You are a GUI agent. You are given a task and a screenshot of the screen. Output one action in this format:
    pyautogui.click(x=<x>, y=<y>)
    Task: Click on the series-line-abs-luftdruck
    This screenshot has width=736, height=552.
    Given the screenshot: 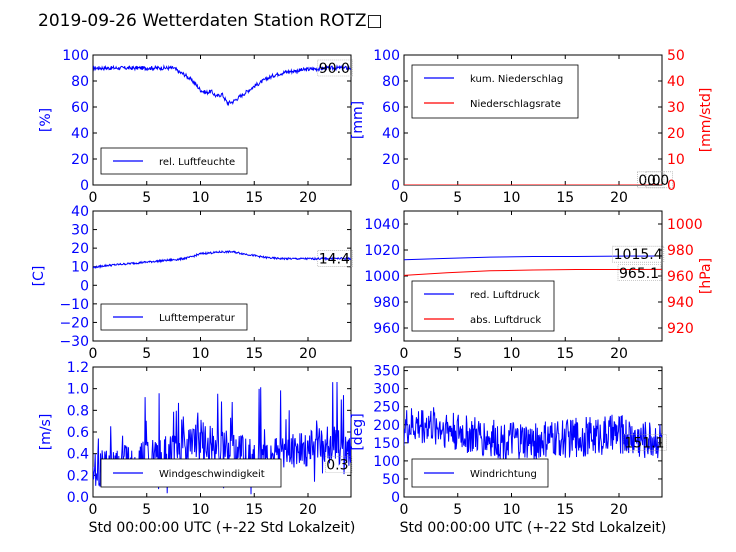 What is the action you would take?
    pyautogui.click(x=533, y=272)
    